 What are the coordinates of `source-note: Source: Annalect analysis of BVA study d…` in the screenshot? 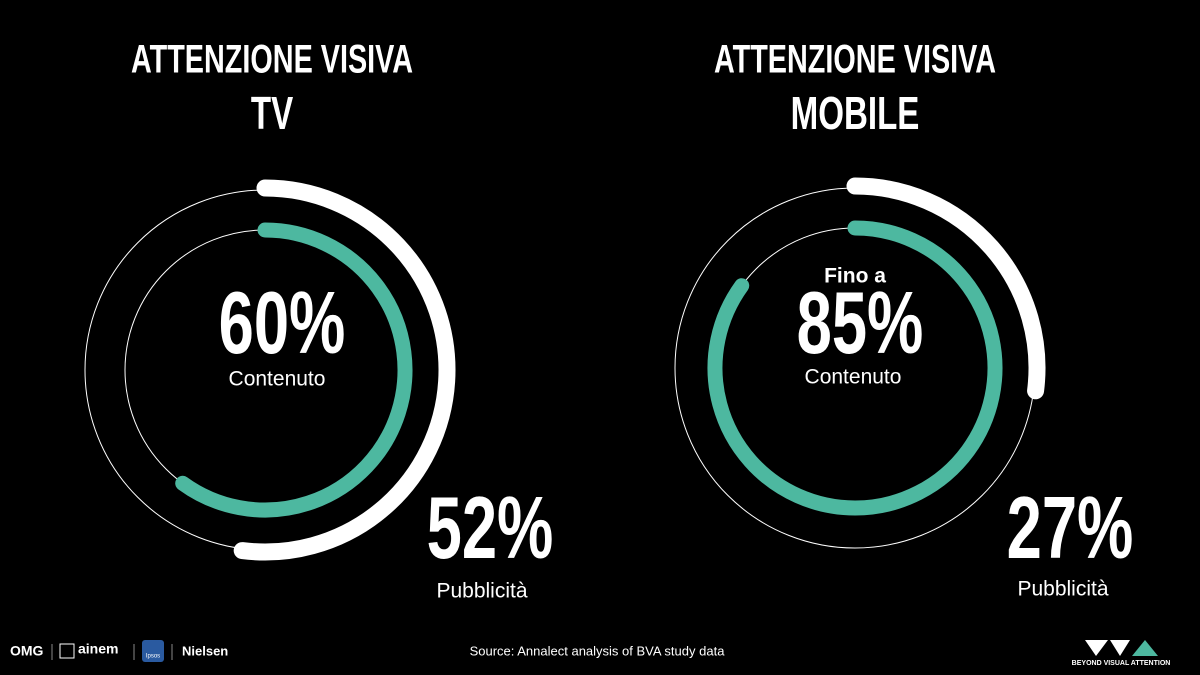 It's located at (598, 650).